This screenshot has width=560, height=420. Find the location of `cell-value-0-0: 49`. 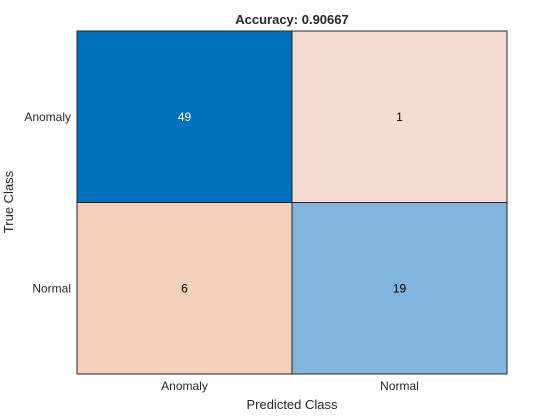

cell-value-0-0: 49 is located at coordinates (185, 117).